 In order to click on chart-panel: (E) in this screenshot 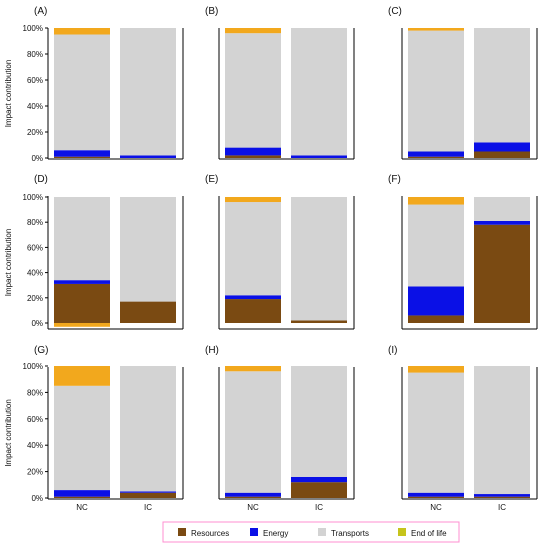, I will do `click(280, 252)`.